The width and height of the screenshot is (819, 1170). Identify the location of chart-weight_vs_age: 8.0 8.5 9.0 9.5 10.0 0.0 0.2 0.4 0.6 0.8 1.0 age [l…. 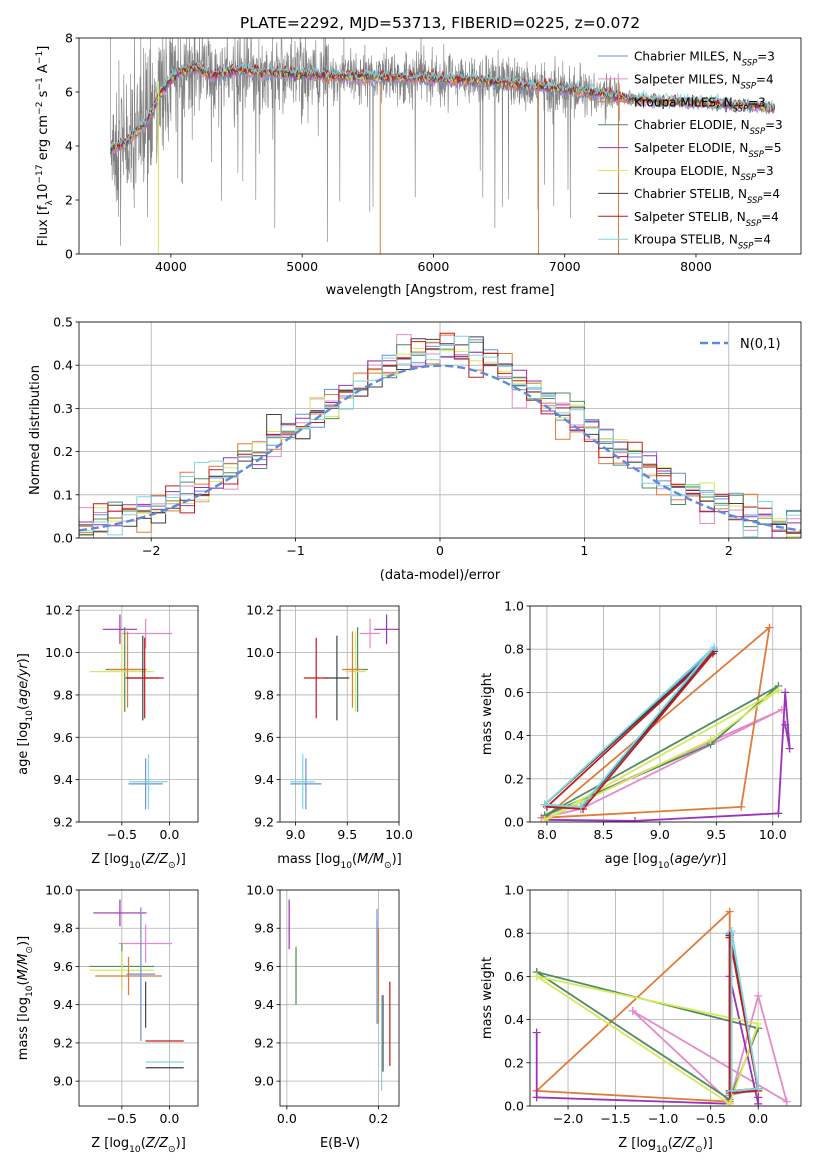
(641, 735).